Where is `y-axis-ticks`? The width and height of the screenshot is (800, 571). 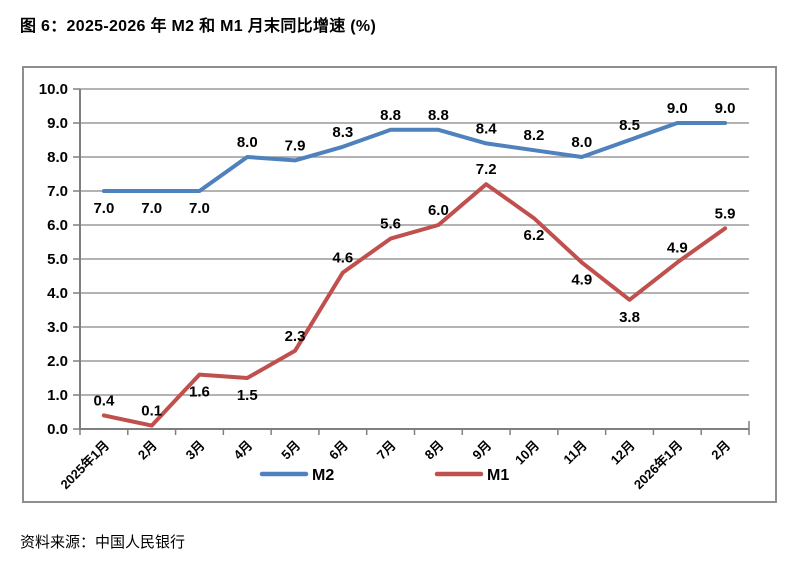
y-axis-ticks is located at coordinates (76, 259).